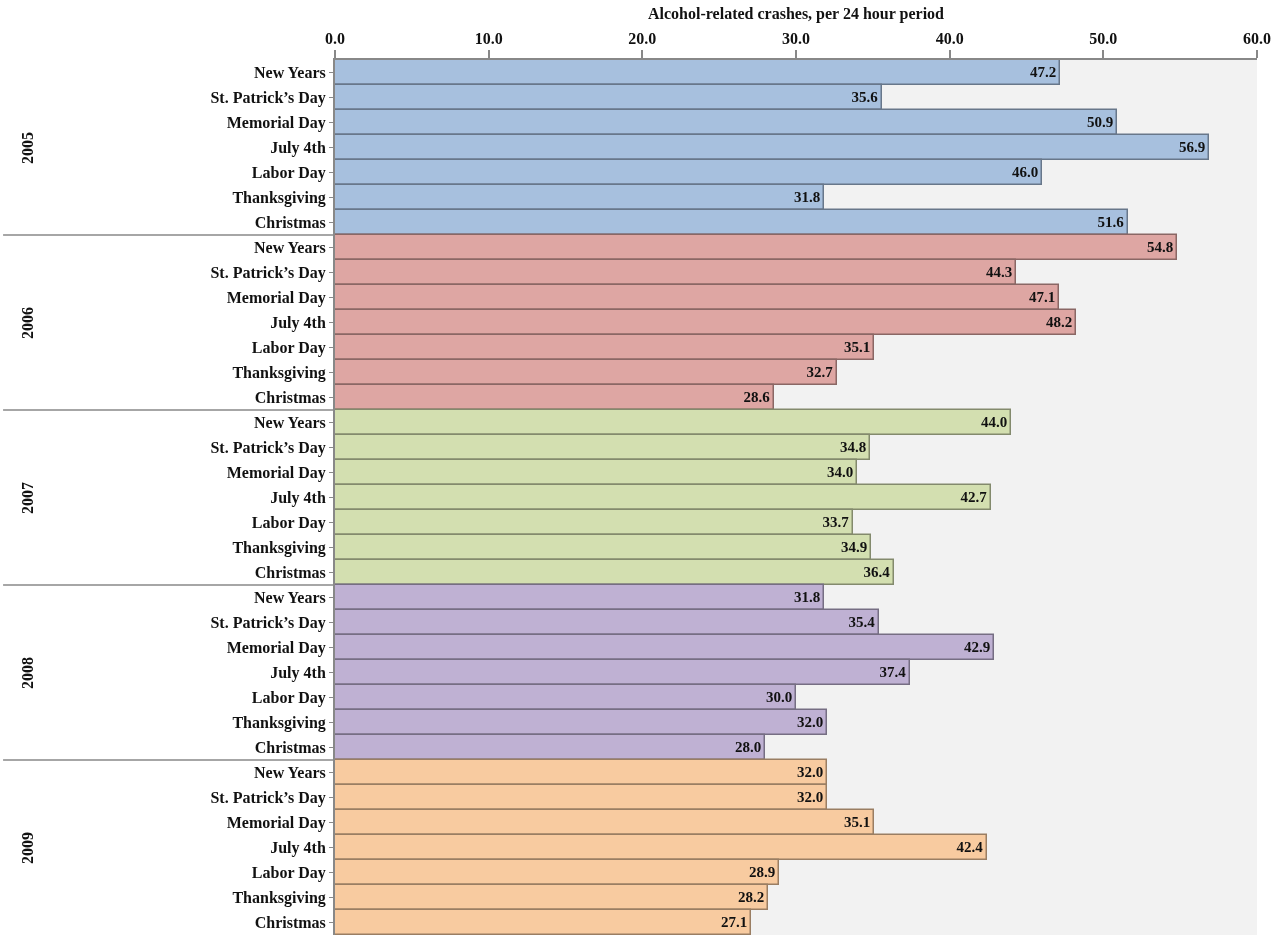  I want to click on data-label: 50.9, so click(1100, 121).